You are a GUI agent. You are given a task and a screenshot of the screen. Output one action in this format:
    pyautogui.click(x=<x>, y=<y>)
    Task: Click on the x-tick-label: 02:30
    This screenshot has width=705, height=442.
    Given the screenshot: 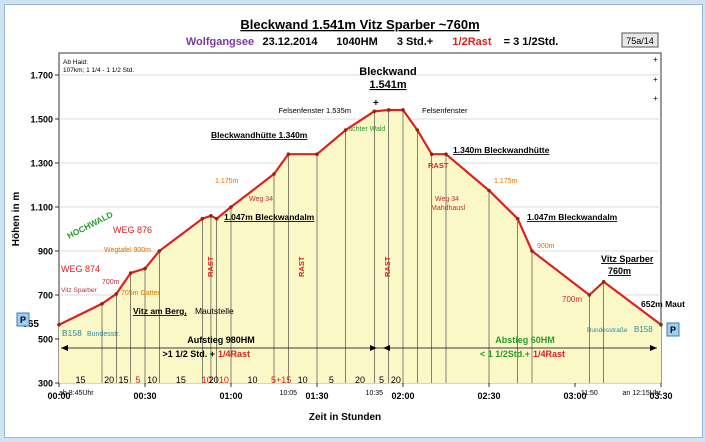 What is the action you would take?
    pyautogui.click(x=488, y=396)
    